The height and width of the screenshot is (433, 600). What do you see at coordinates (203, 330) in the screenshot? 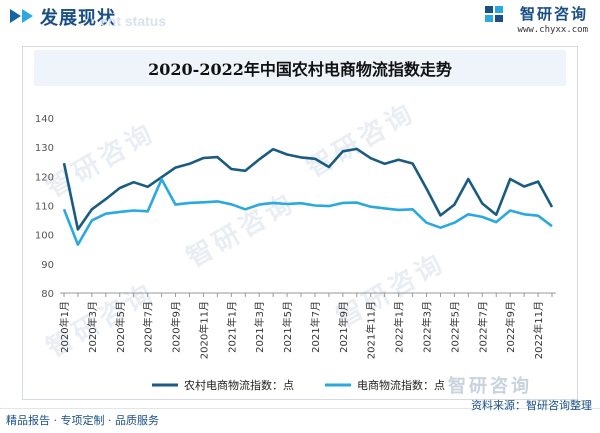
I see `x-tick-label: 2020年11月` at bounding box center [203, 330].